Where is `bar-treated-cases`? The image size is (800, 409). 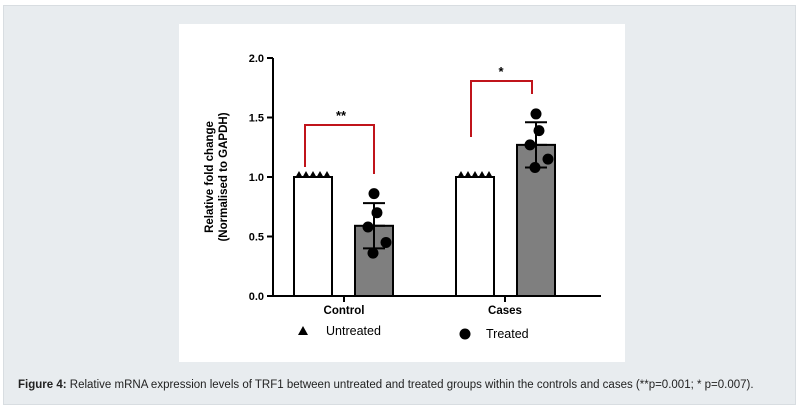
bar-treated-cases is located at coordinates (536, 220).